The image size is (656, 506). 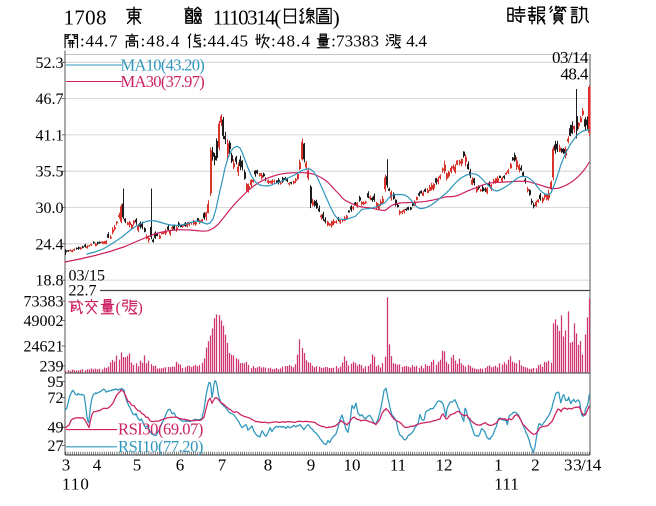 I want to click on svg-text: 11, so click(x=398, y=465).